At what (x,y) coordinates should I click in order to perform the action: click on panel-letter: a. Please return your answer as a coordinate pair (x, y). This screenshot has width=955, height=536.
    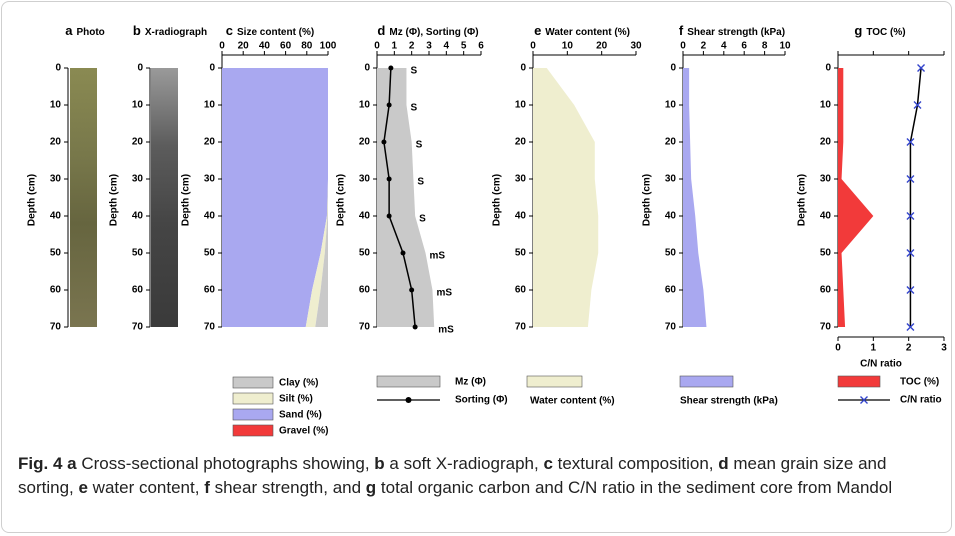
    Looking at the image, I should click on (69, 30).